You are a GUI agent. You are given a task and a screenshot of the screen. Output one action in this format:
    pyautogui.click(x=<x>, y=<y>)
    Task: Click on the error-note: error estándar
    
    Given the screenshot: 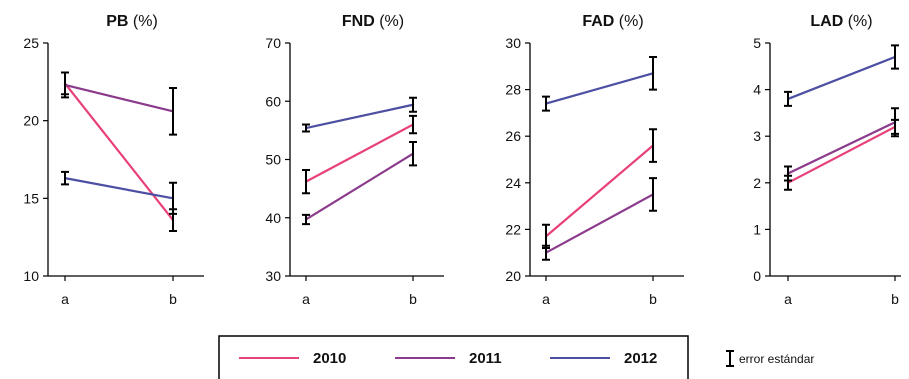 What is the action you would take?
    pyautogui.click(x=770, y=358)
    